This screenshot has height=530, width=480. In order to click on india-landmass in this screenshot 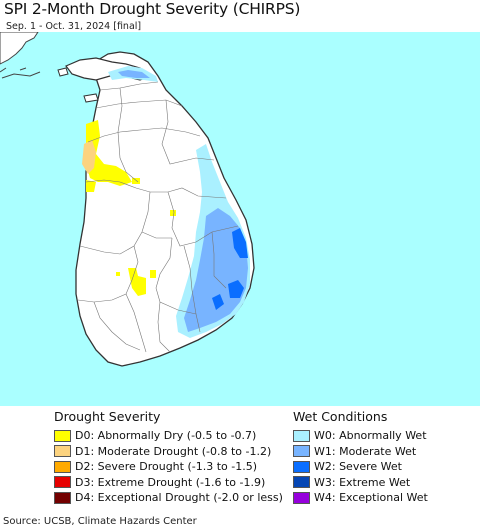, I will do `click(19, 48)`.